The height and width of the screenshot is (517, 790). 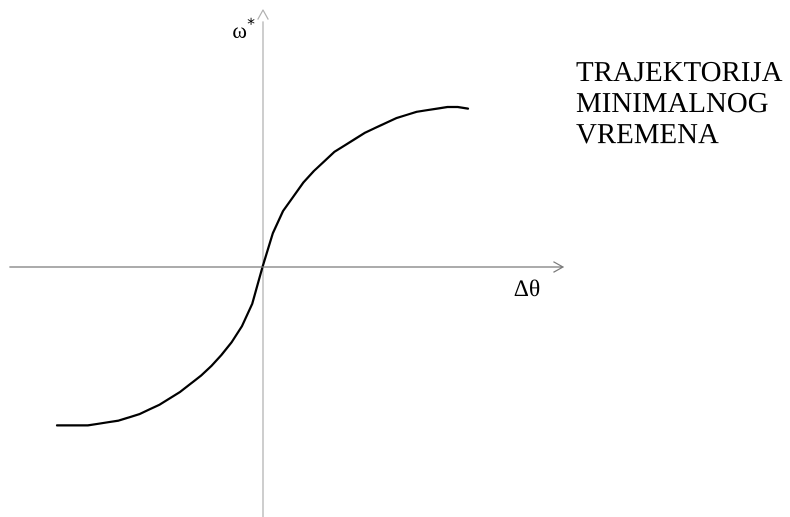 What do you see at coordinates (679, 103) in the screenshot?
I see `text: TRAJEKTORIJA MINIMALNOG VREMENA` at bounding box center [679, 103].